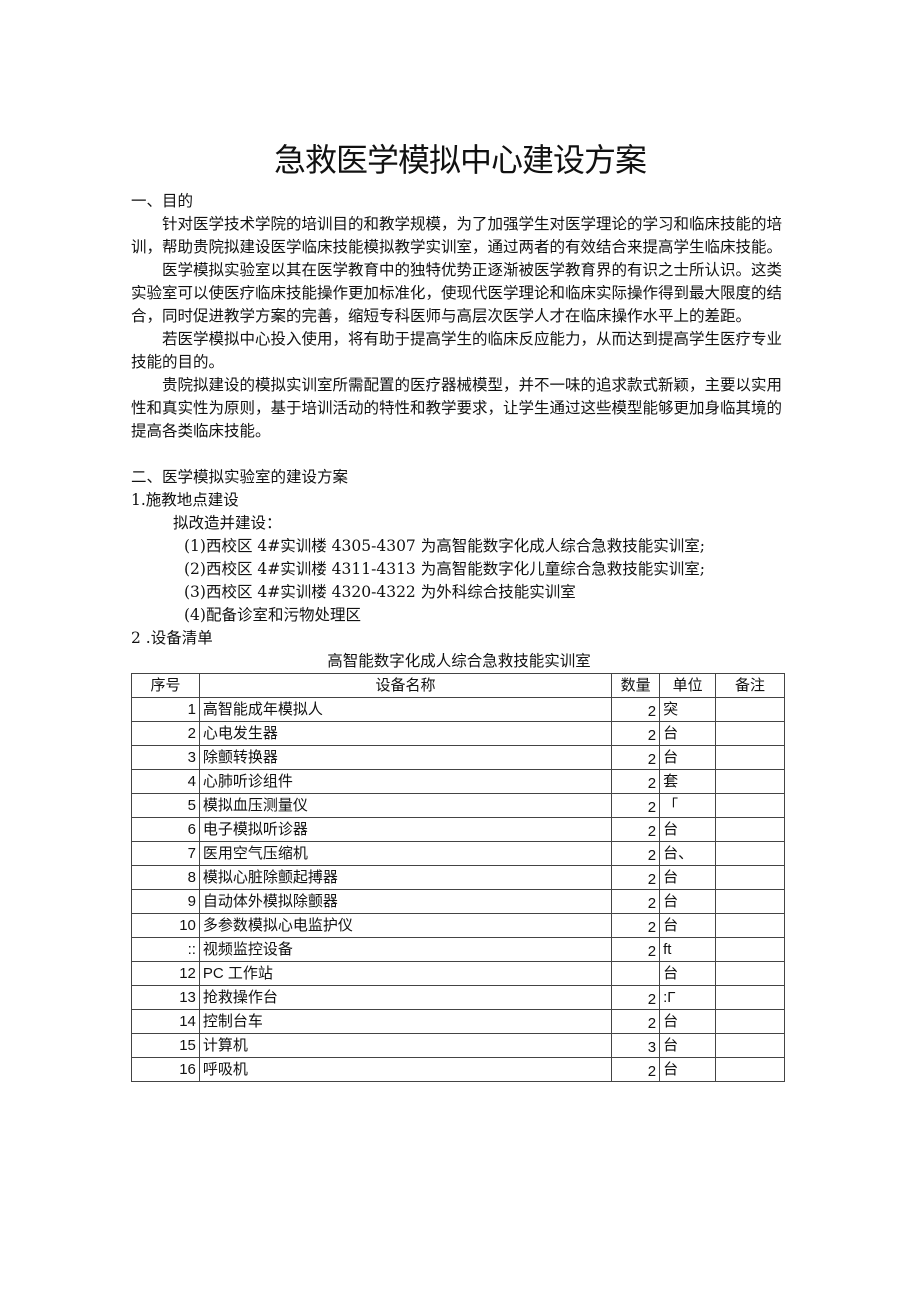 The image size is (920, 1301). What do you see at coordinates (165, 973) in the screenshot?
I see `row-number: 12` at bounding box center [165, 973].